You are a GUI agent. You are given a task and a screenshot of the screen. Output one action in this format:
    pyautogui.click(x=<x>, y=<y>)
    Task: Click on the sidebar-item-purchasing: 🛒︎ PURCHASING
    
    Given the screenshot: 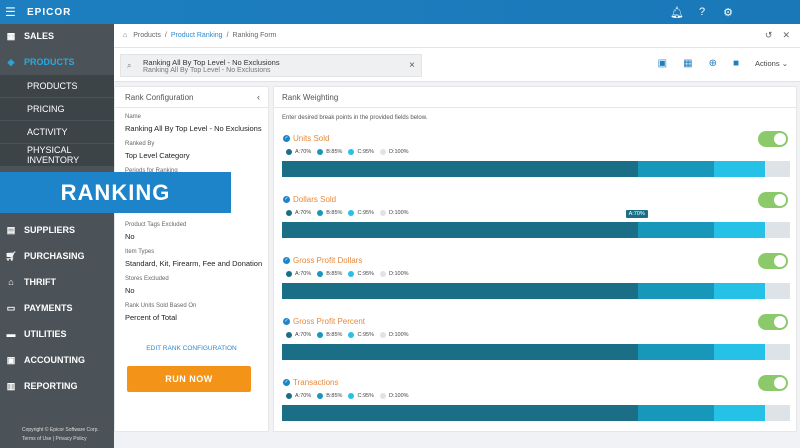 What is the action you would take?
    pyautogui.click(x=57, y=256)
    